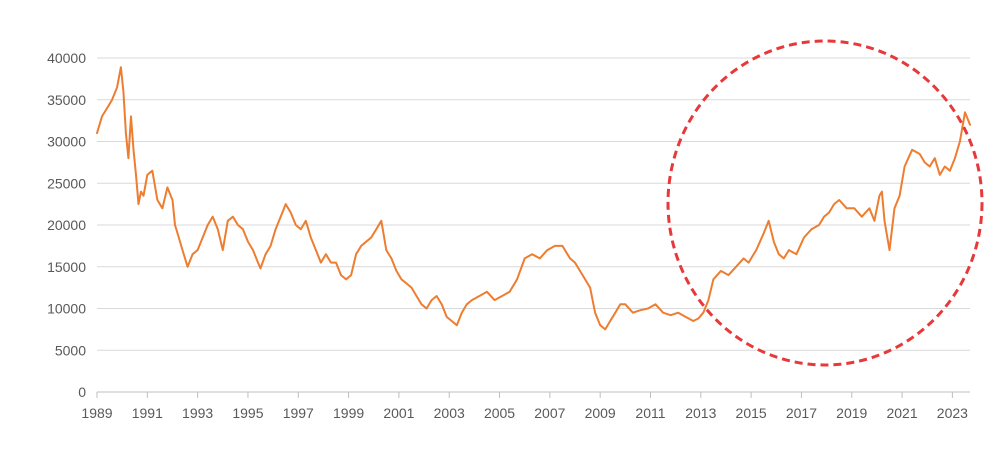  Describe the element at coordinates (549, 413) in the screenshot. I see `x-tick-label: 2007` at that location.